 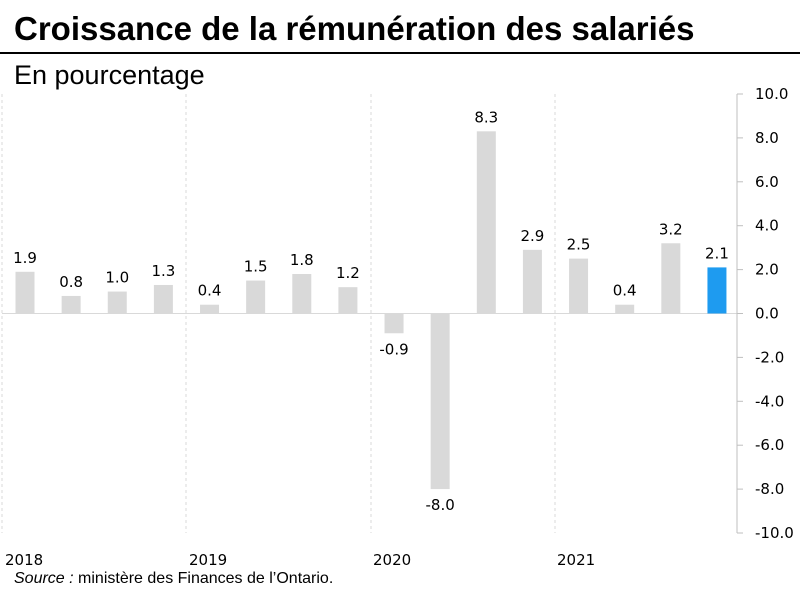 I want to click on y-tick-label-3: 4.0, so click(x=767, y=226).